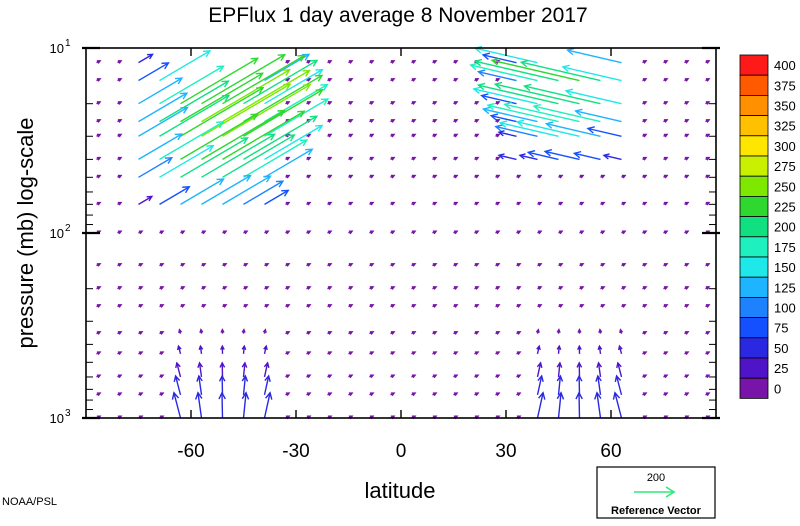  Describe the element at coordinates (295, 451) in the screenshot. I see `x-tick-label: -30` at that location.